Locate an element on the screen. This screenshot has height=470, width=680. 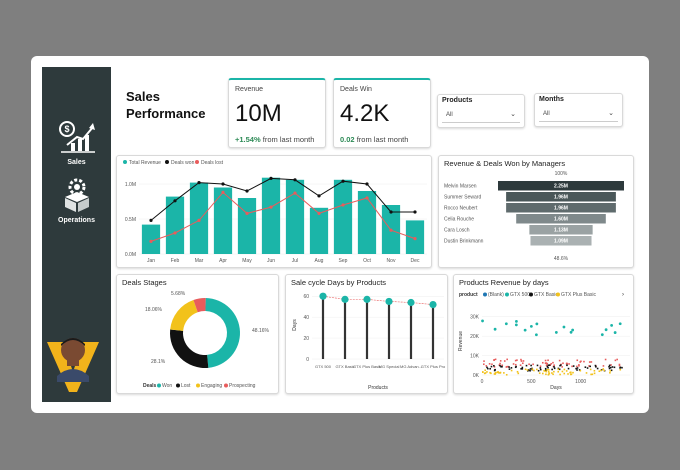
sidebar-item-operations: Operations is located at coordinates (76, 200).